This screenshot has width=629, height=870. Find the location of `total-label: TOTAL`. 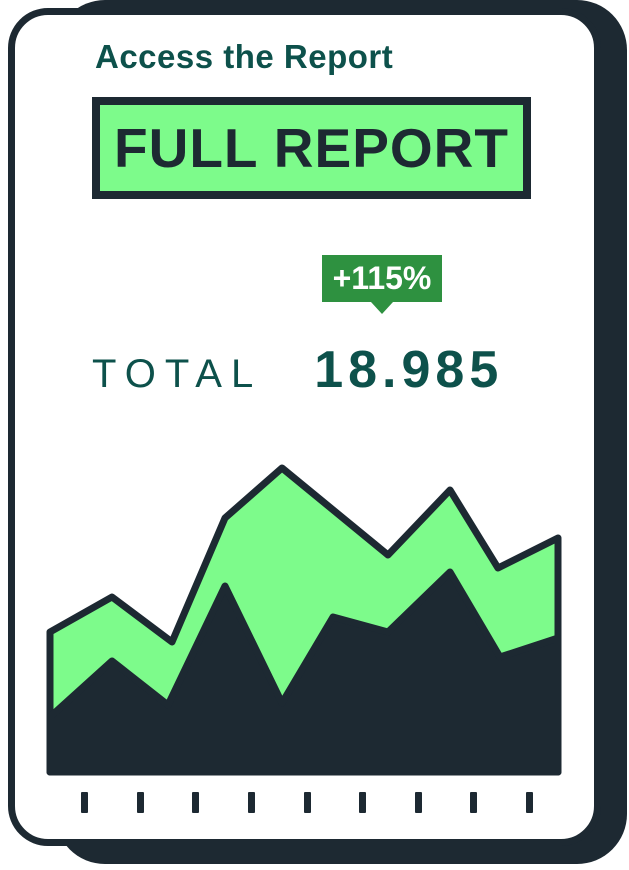

total-label: TOTAL is located at coordinates (177, 374).